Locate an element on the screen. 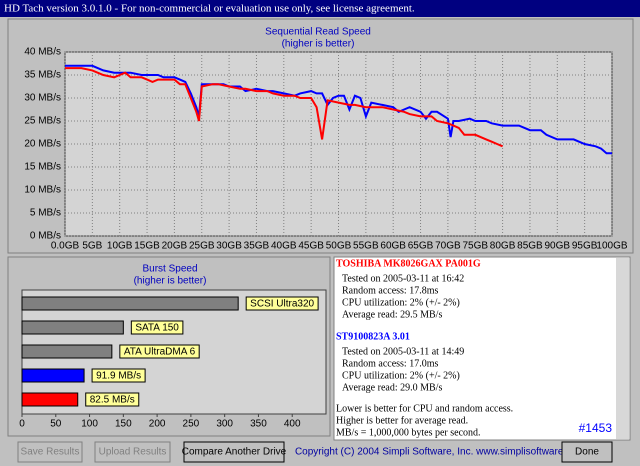 This screenshot has width=640, height=466. x-tick-label: 100 is located at coordinates (89, 424).